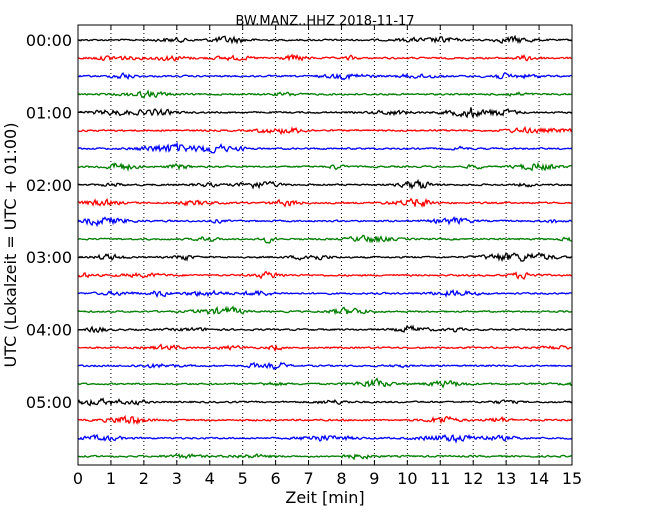 The image size is (650, 520). I want to click on x-tick-label: 1, so click(111, 478).